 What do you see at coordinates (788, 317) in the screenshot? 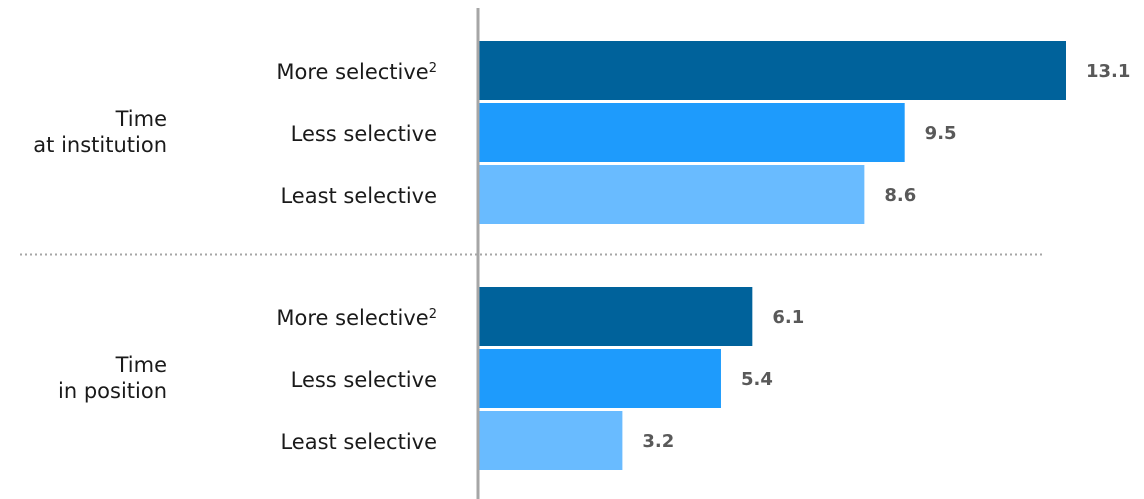
I see `value-label: 6.1` at bounding box center [788, 317].